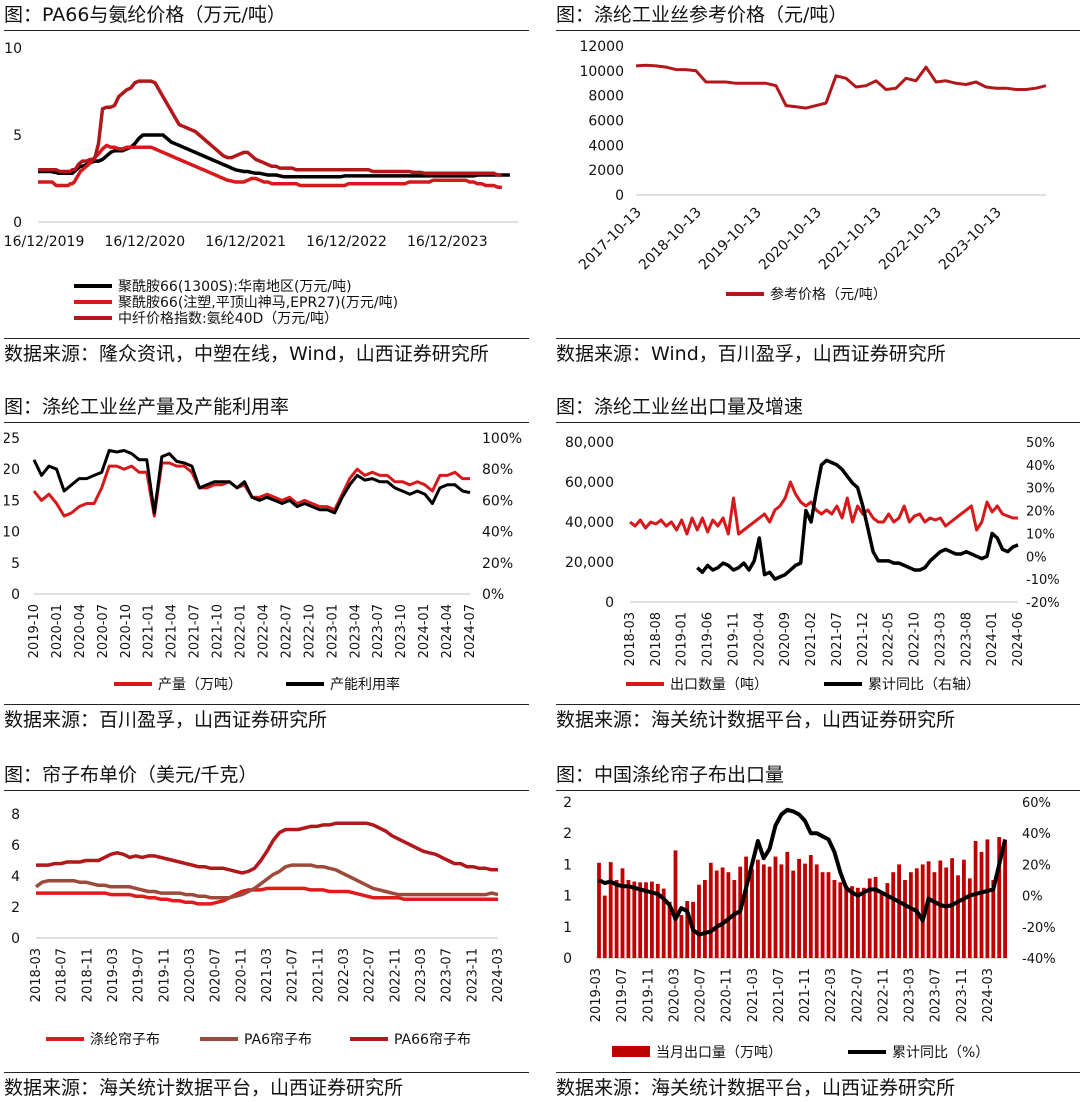  What do you see at coordinates (818, 407) in the screenshot?
I see `chart-title: 图：涤纶工业丝出口量及增速` at bounding box center [818, 407].